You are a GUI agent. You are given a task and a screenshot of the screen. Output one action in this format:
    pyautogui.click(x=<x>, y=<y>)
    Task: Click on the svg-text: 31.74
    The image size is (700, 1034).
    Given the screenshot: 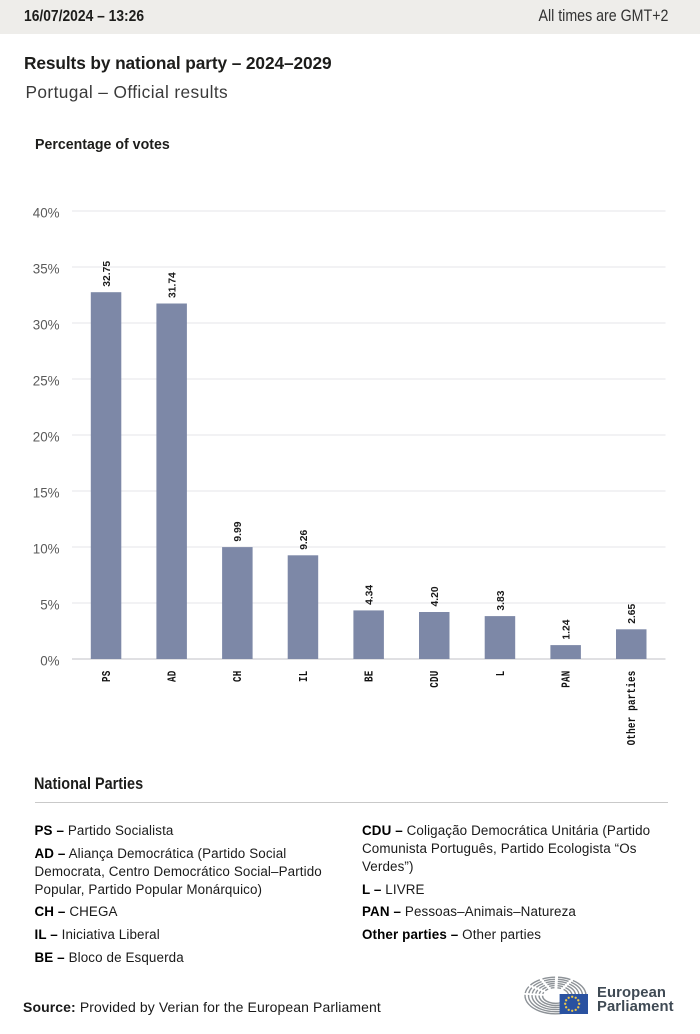 What is the action you would take?
    pyautogui.click(x=173, y=285)
    